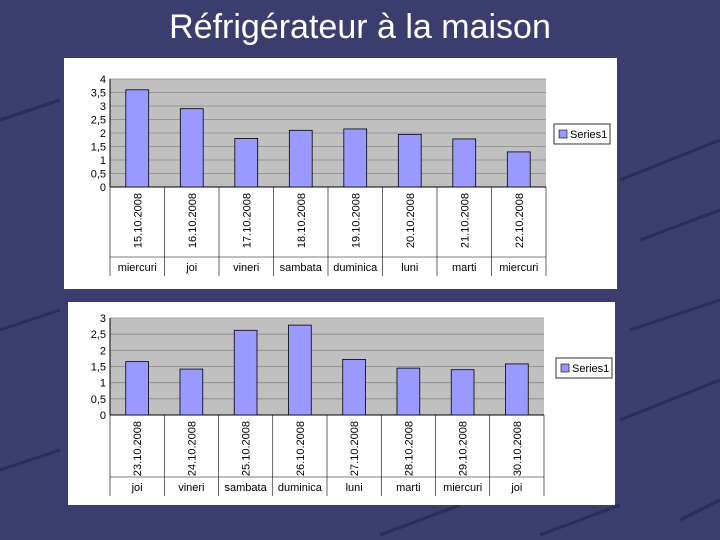  What do you see at coordinates (98, 94) in the screenshot?
I see `y-tick-label: 3,5` at bounding box center [98, 94].